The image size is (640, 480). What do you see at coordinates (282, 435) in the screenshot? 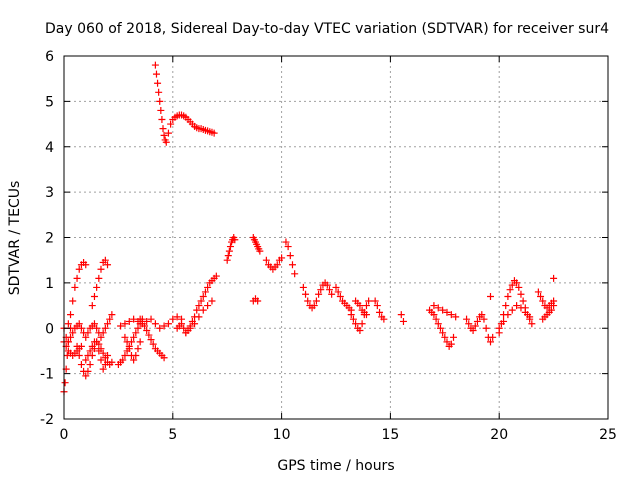
I see `x-tick-label: 10` at bounding box center [282, 435].